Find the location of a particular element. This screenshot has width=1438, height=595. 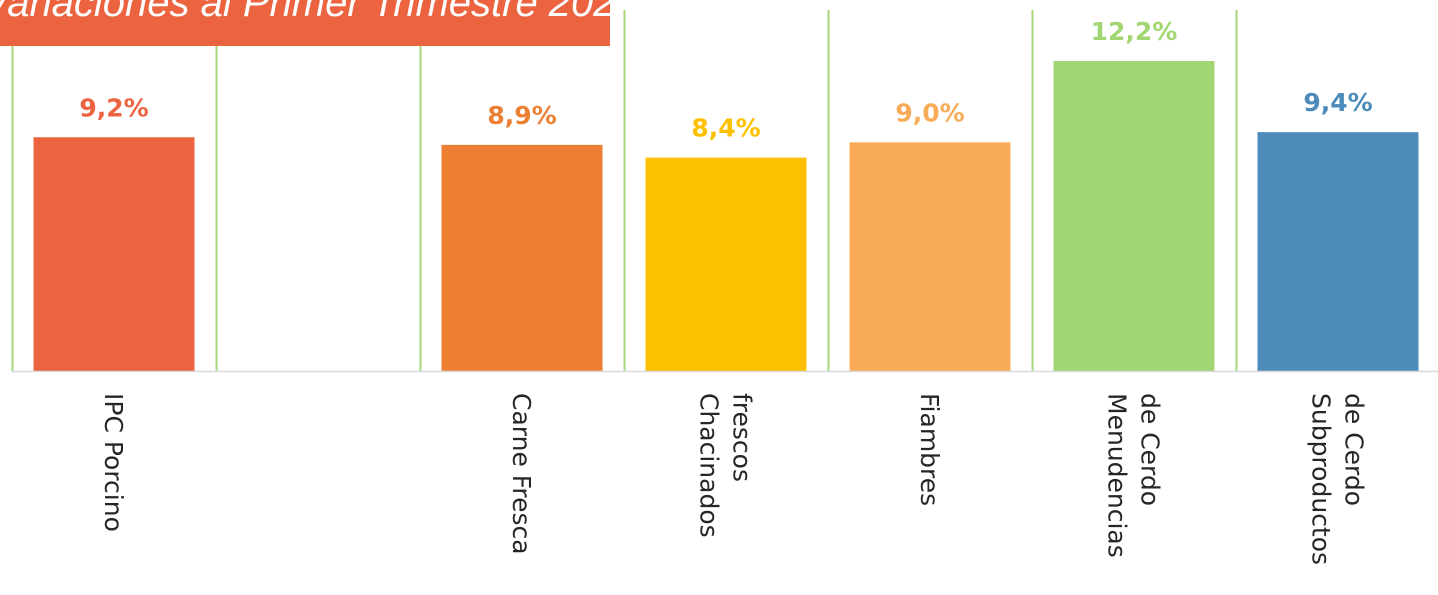

category-label: Menudencias de Cerdo is located at coordinates (1134, 475).